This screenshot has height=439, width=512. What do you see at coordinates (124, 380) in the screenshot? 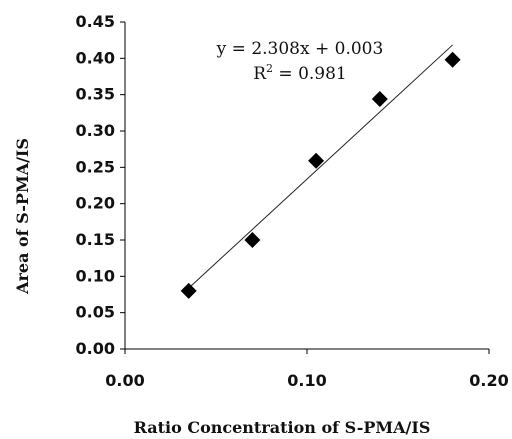
I see `x-tick-label: 0.00` at bounding box center [124, 380].